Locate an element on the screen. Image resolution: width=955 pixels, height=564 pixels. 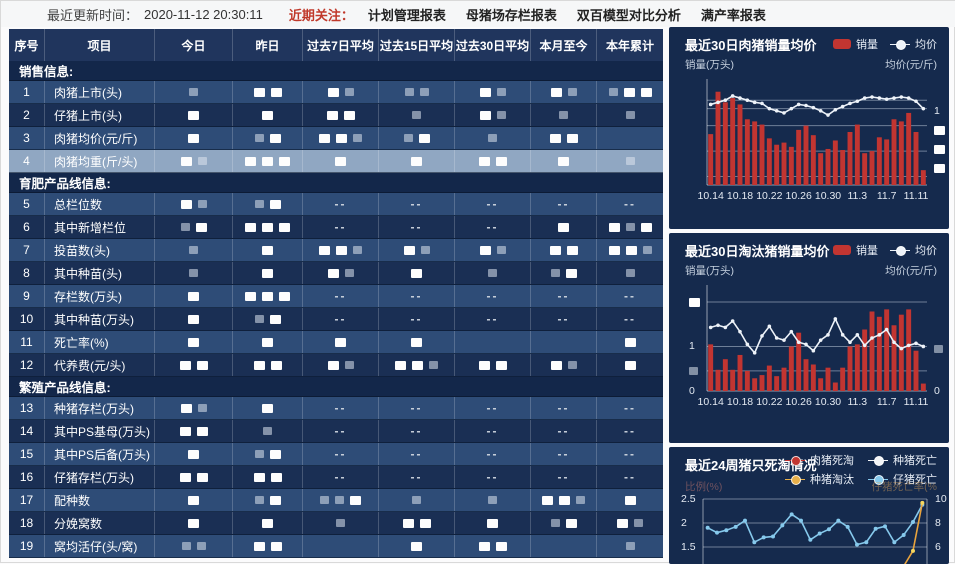
x-tick-label: 10.14 is located at coordinates (710, 402).